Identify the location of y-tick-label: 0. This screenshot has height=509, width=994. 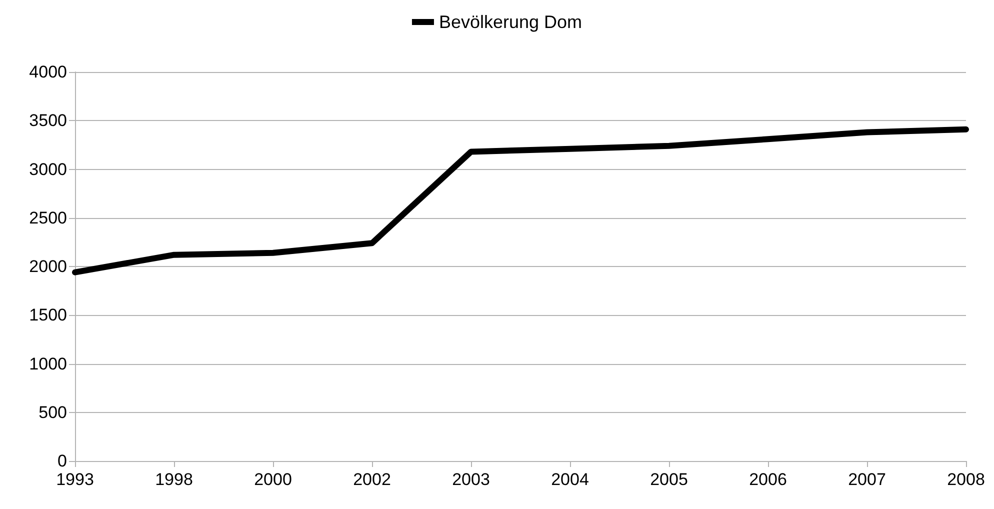
(62, 461).